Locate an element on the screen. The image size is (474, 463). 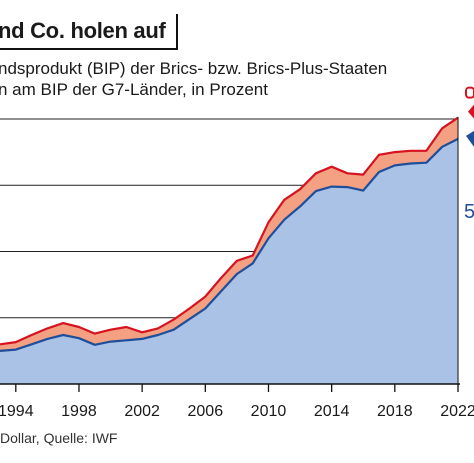
end-markers: 5 is located at coordinates (469, 154).